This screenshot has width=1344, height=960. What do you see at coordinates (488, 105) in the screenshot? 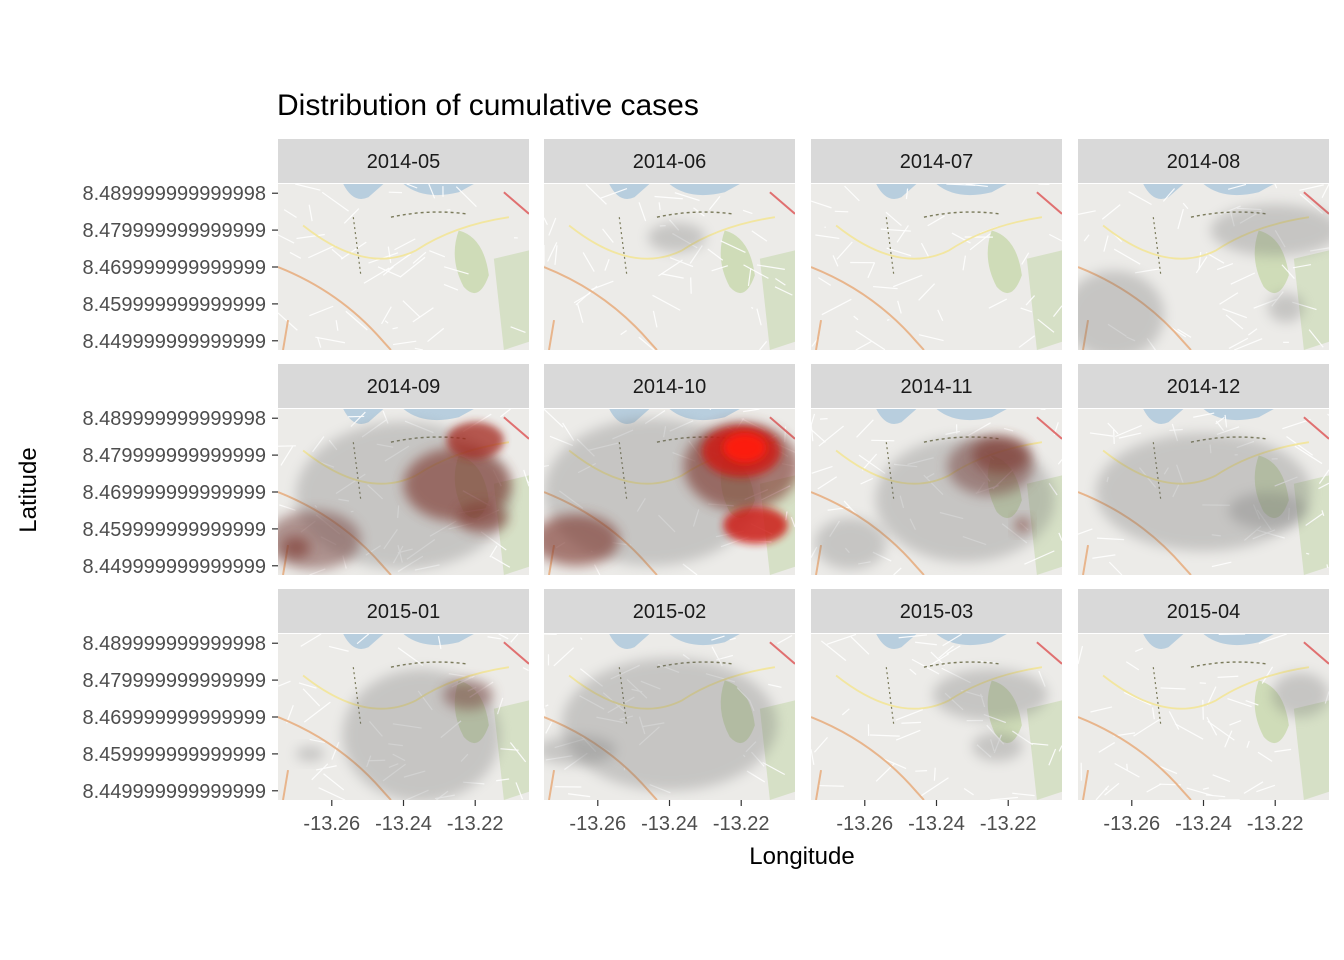
I see `chart-title: Distribution of cumulative cases` at bounding box center [488, 105].